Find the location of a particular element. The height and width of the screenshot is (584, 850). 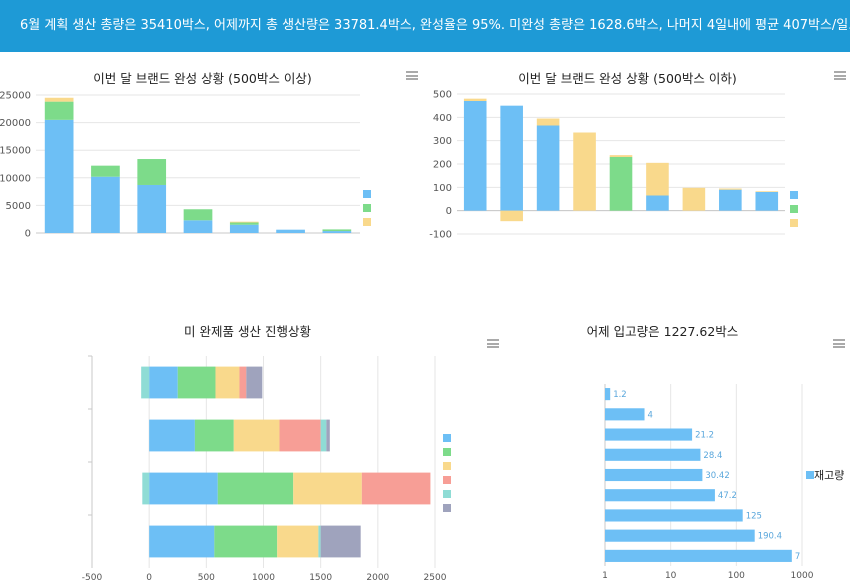

x-tick-label: 1500 is located at coordinates (320, 578).